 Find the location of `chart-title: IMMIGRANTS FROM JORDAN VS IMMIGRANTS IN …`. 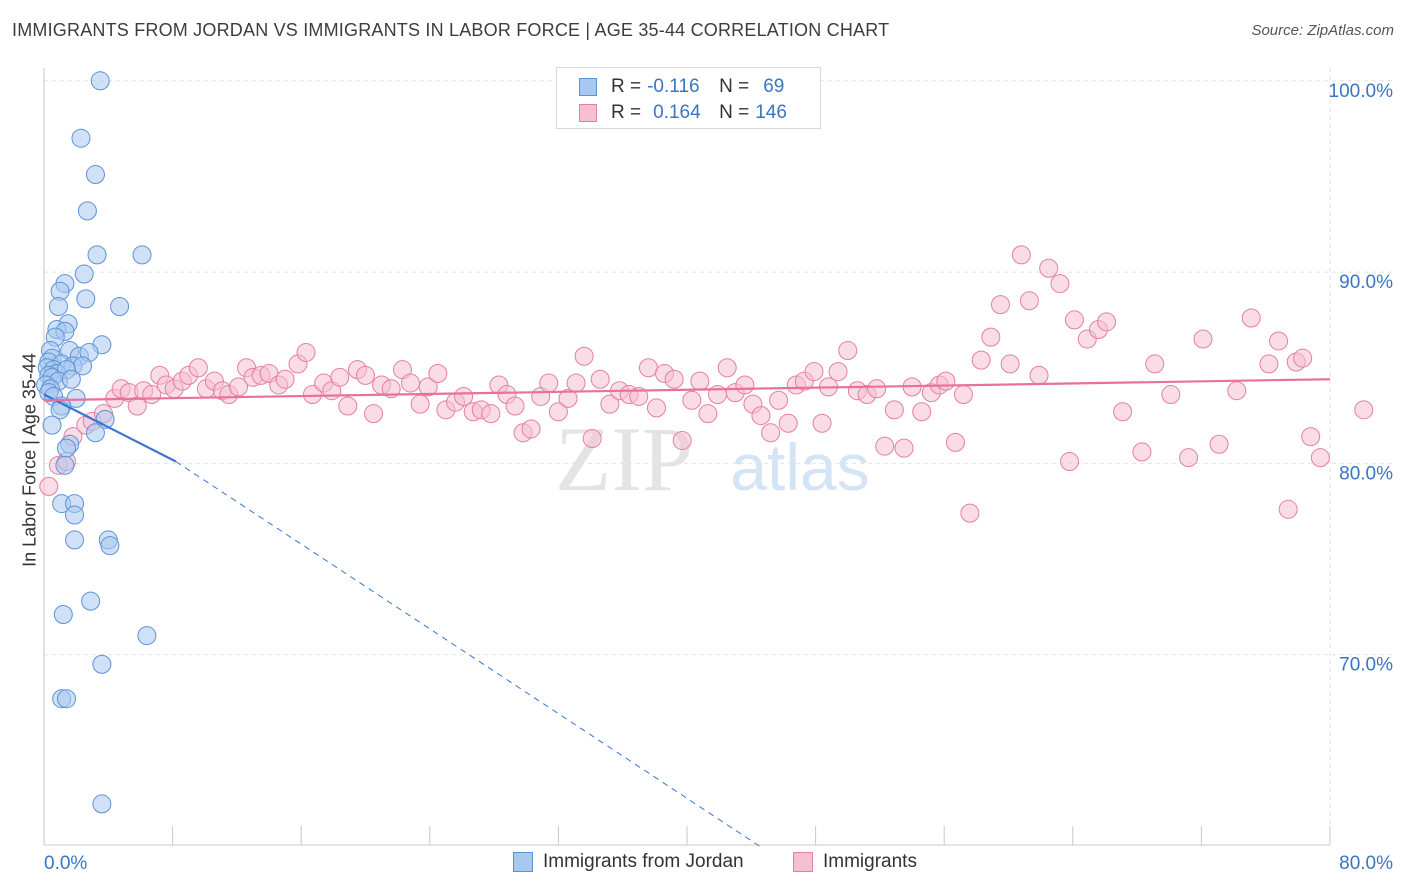

chart-title: IMMIGRANTS FROM JORDAN VS IMMIGRANTS IN … is located at coordinates (451, 30).